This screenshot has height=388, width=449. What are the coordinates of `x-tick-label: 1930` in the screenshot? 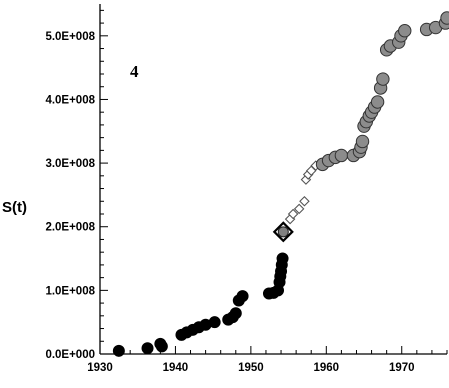 It's located at (100, 368).